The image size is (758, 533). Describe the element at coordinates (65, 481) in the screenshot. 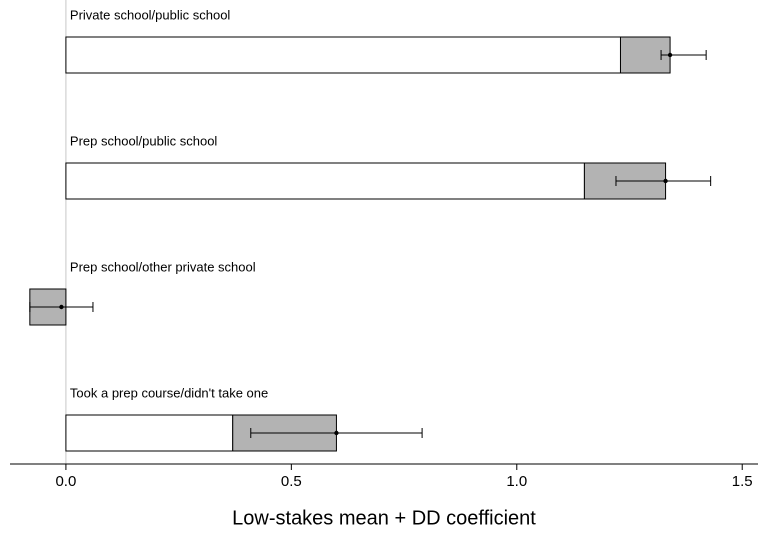

I see `x-tick-label: 0.0` at that location.